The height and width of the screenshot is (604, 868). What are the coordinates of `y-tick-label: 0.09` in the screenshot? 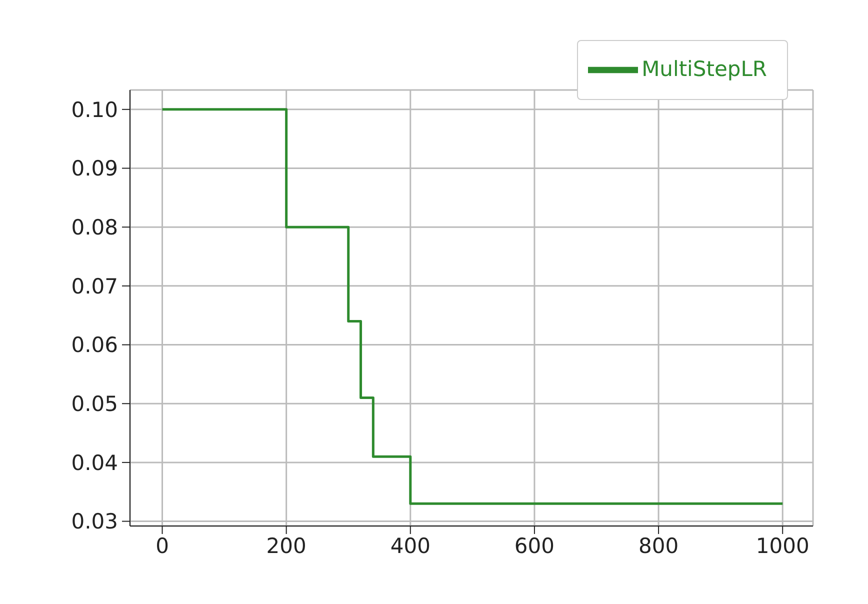 It's located at (94, 168).